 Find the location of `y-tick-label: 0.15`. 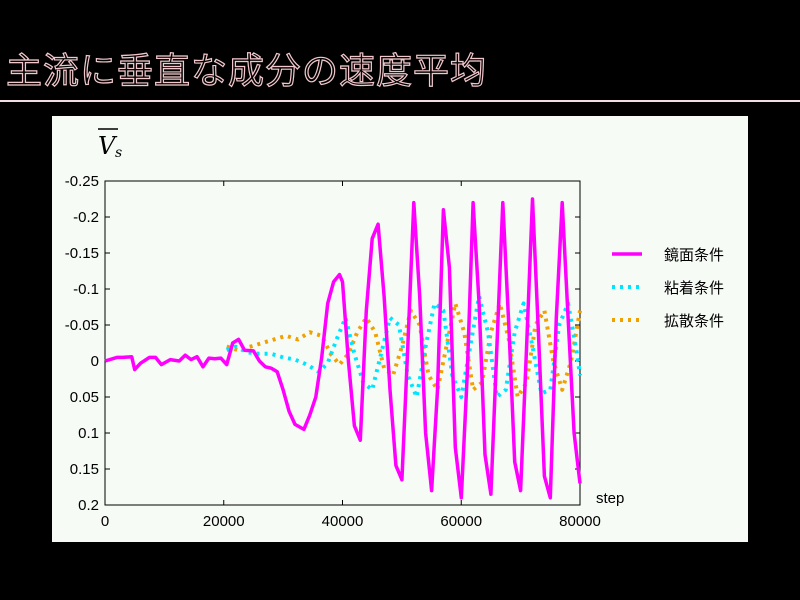

y-tick-label: 0.15 is located at coordinates (84, 469).